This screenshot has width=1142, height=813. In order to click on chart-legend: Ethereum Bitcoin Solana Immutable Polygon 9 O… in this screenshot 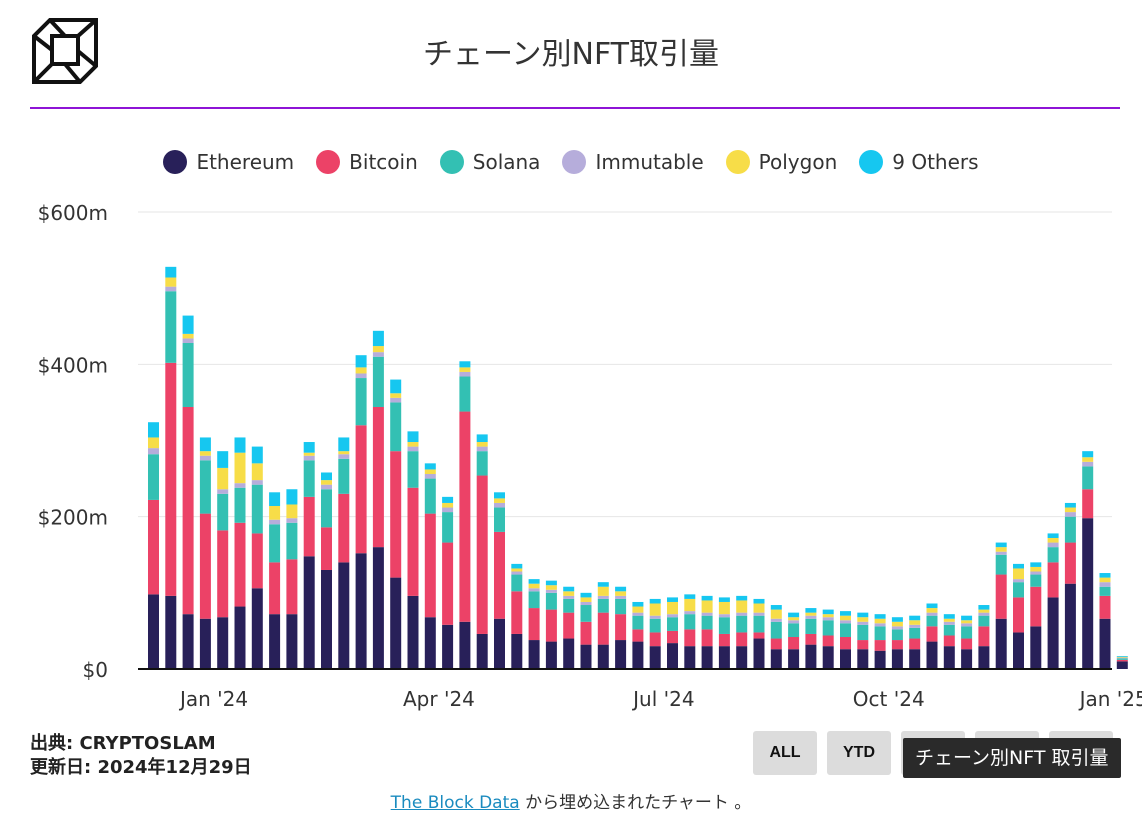, I will do `click(571, 162)`.